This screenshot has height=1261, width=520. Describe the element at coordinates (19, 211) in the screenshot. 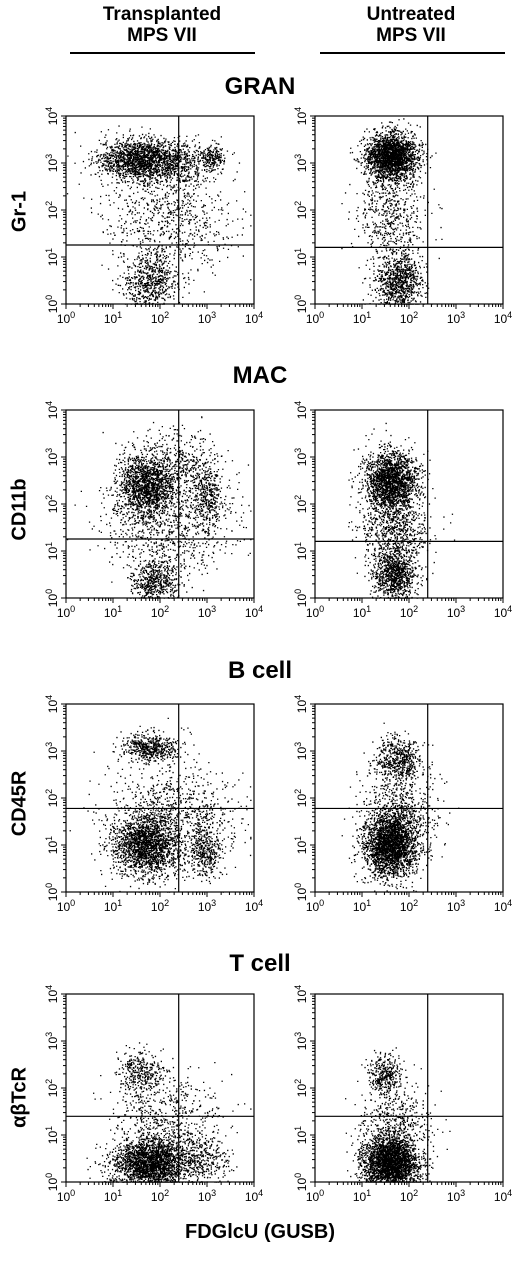

I see `y-axis-label-gr1: Gr-1` at that location.